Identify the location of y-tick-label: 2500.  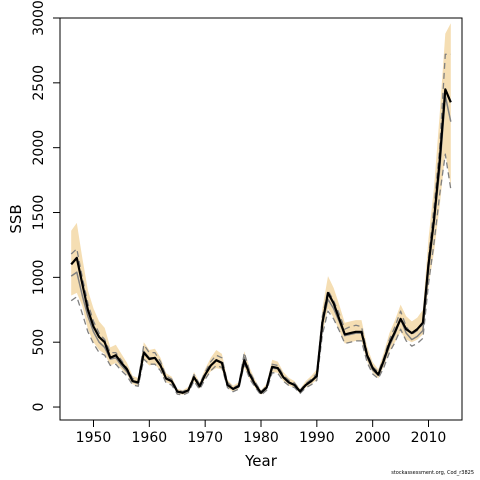
(39, 83).